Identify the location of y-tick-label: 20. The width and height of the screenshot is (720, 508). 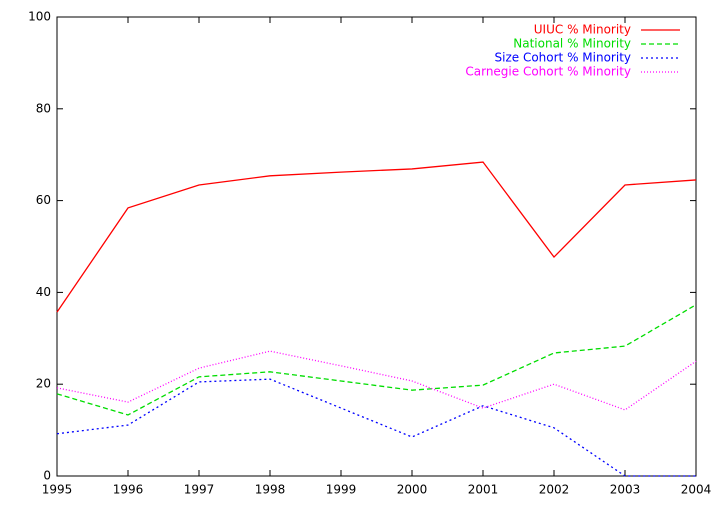
(43, 384).